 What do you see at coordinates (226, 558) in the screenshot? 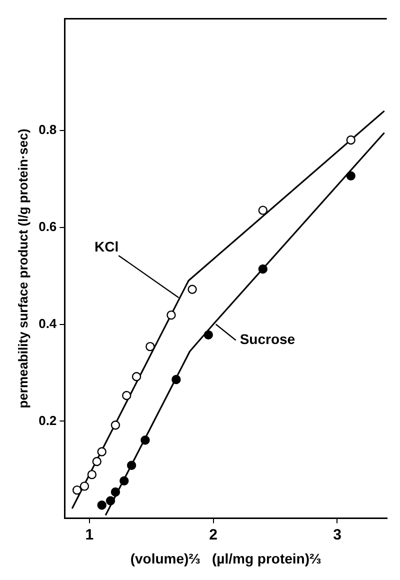
I see `x-axis-title: (volume)⅔ (µl/mg protein)⅔` at bounding box center [226, 558].